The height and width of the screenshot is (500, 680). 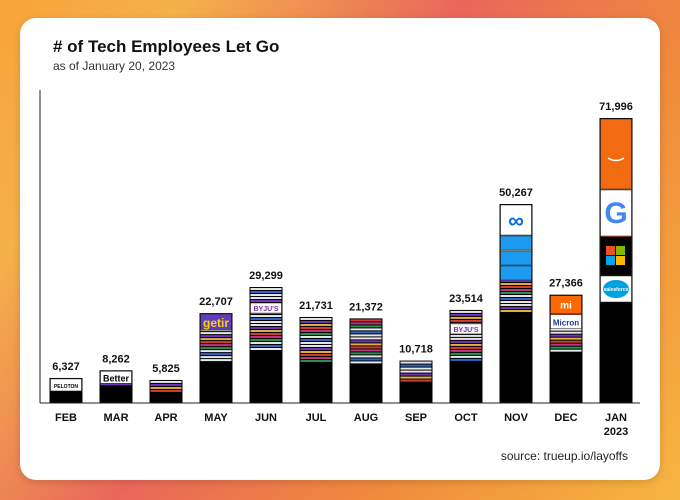 What do you see at coordinates (616, 107) in the screenshot?
I see `value-label-jan: 71,996` at bounding box center [616, 107].